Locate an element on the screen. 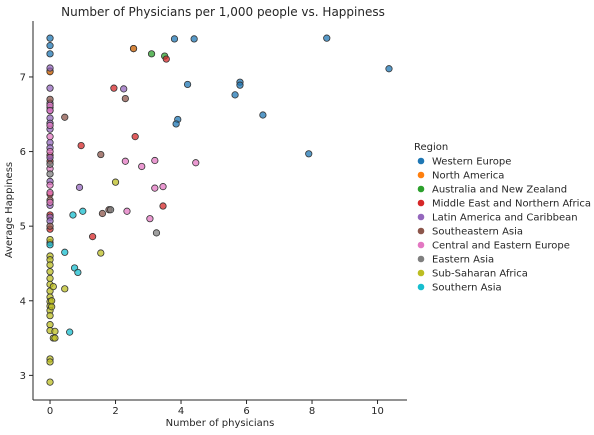 This screenshot has height=435, width=594. y-tick-label: 4 is located at coordinates (23, 301).